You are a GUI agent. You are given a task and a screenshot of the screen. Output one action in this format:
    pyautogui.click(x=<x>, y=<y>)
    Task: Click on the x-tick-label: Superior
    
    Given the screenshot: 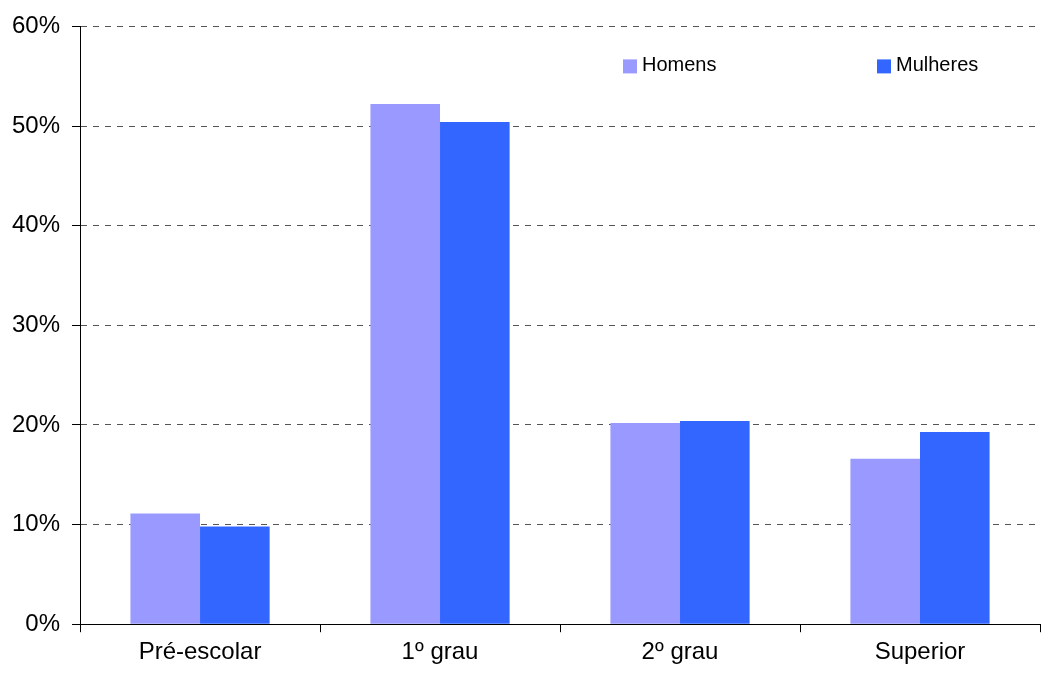 What is the action you would take?
    pyautogui.click(x=920, y=651)
    